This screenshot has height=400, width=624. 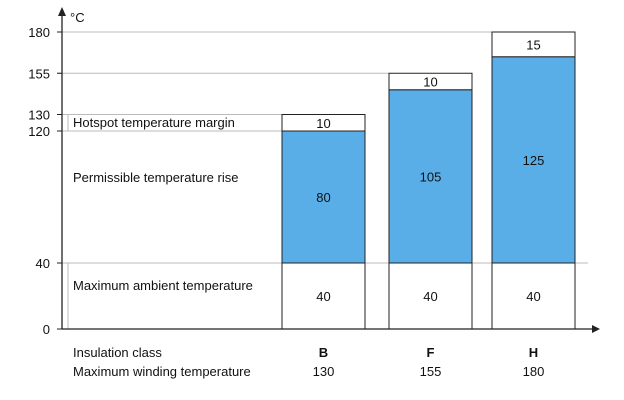 What do you see at coordinates (39, 73) in the screenshot?
I see `y-tick-label-155: 155` at bounding box center [39, 73].